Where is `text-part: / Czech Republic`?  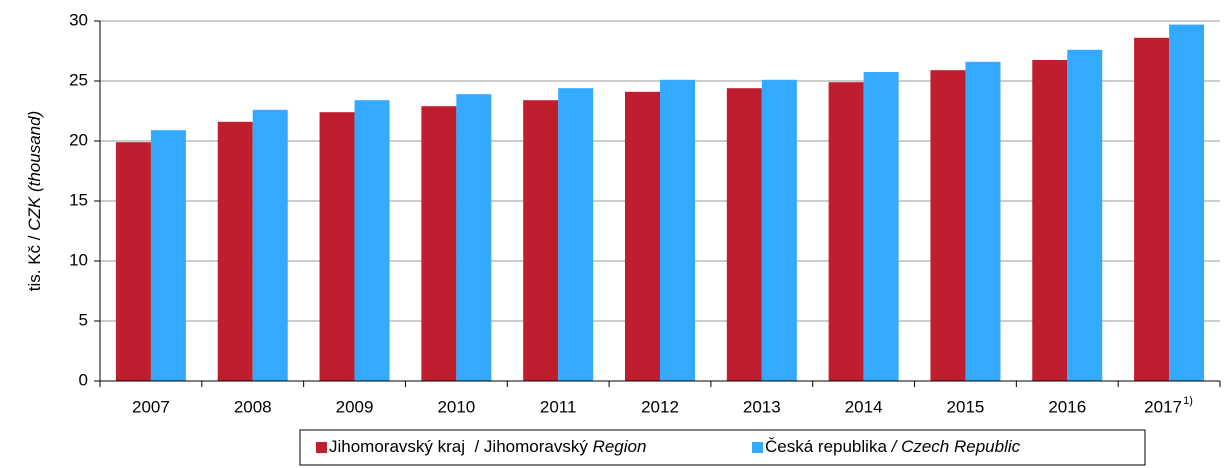 text-part: / Czech Republic is located at coordinates (956, 446).